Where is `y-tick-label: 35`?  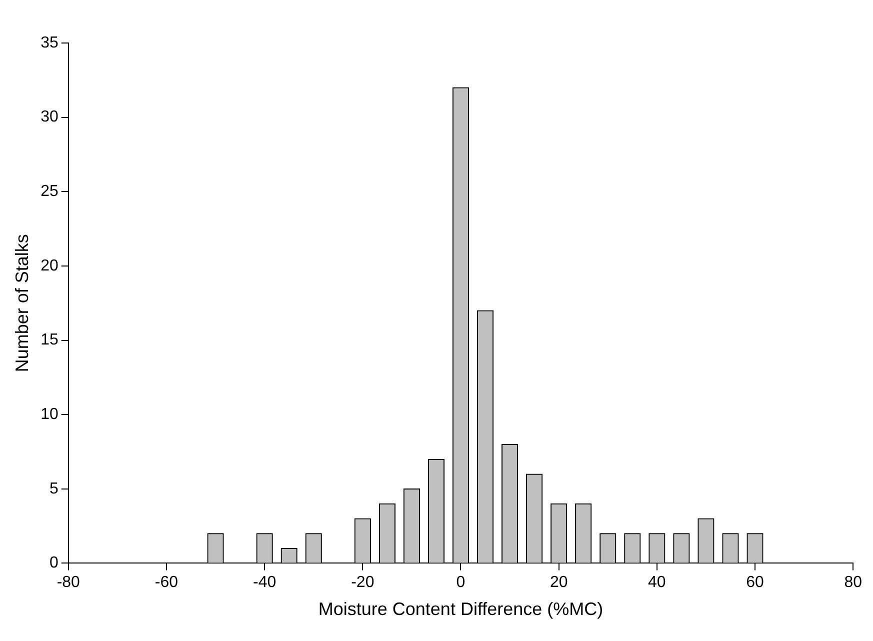
y-tick-label: 35 is located at coordinates (49, 43).